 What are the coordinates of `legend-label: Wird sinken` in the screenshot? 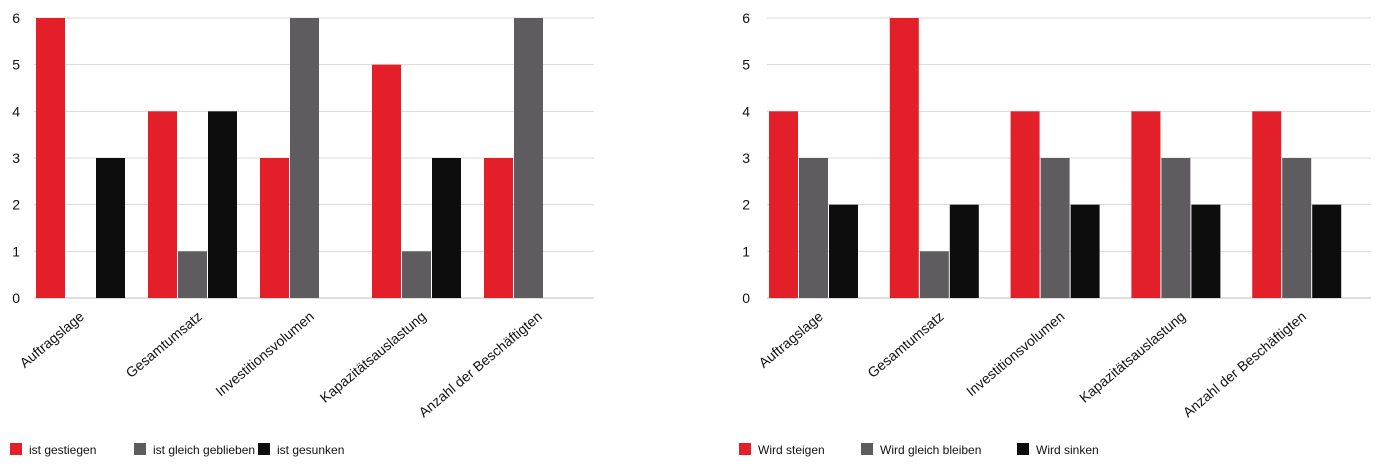 It's located at (1067, 450).